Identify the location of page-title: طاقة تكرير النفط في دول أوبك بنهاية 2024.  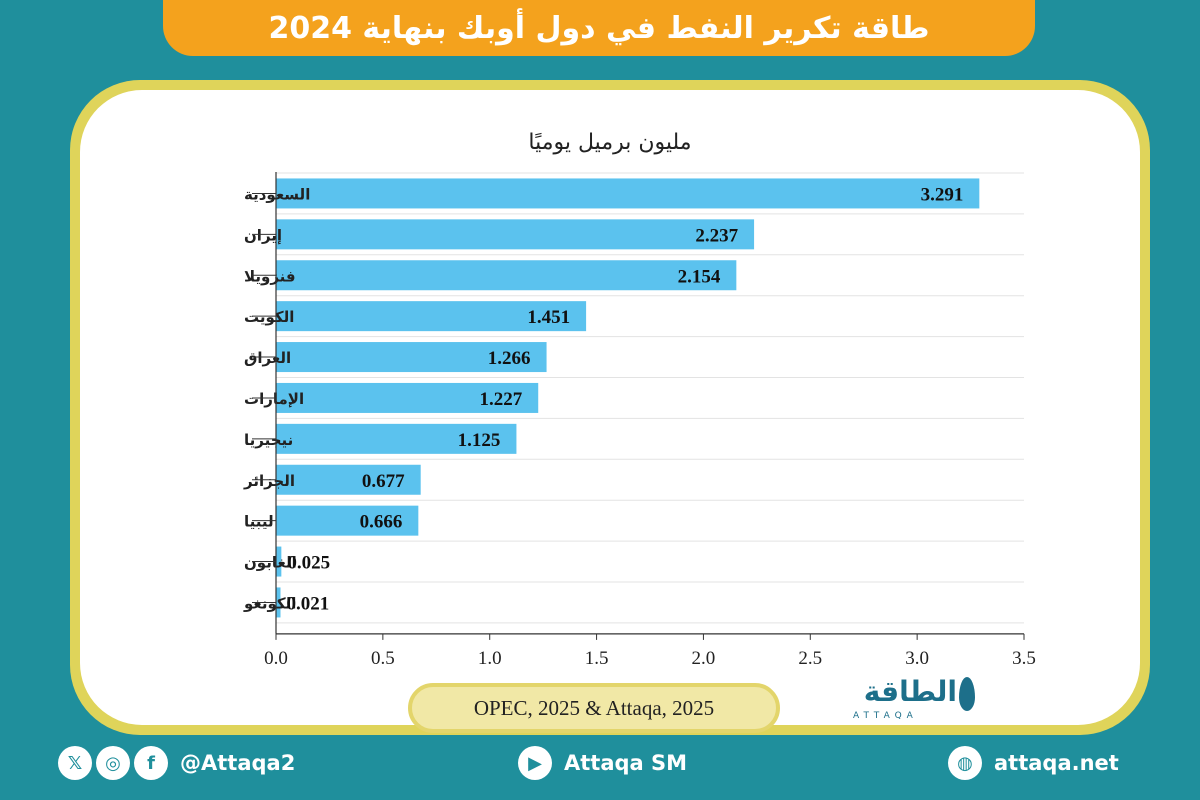
(599, 28).